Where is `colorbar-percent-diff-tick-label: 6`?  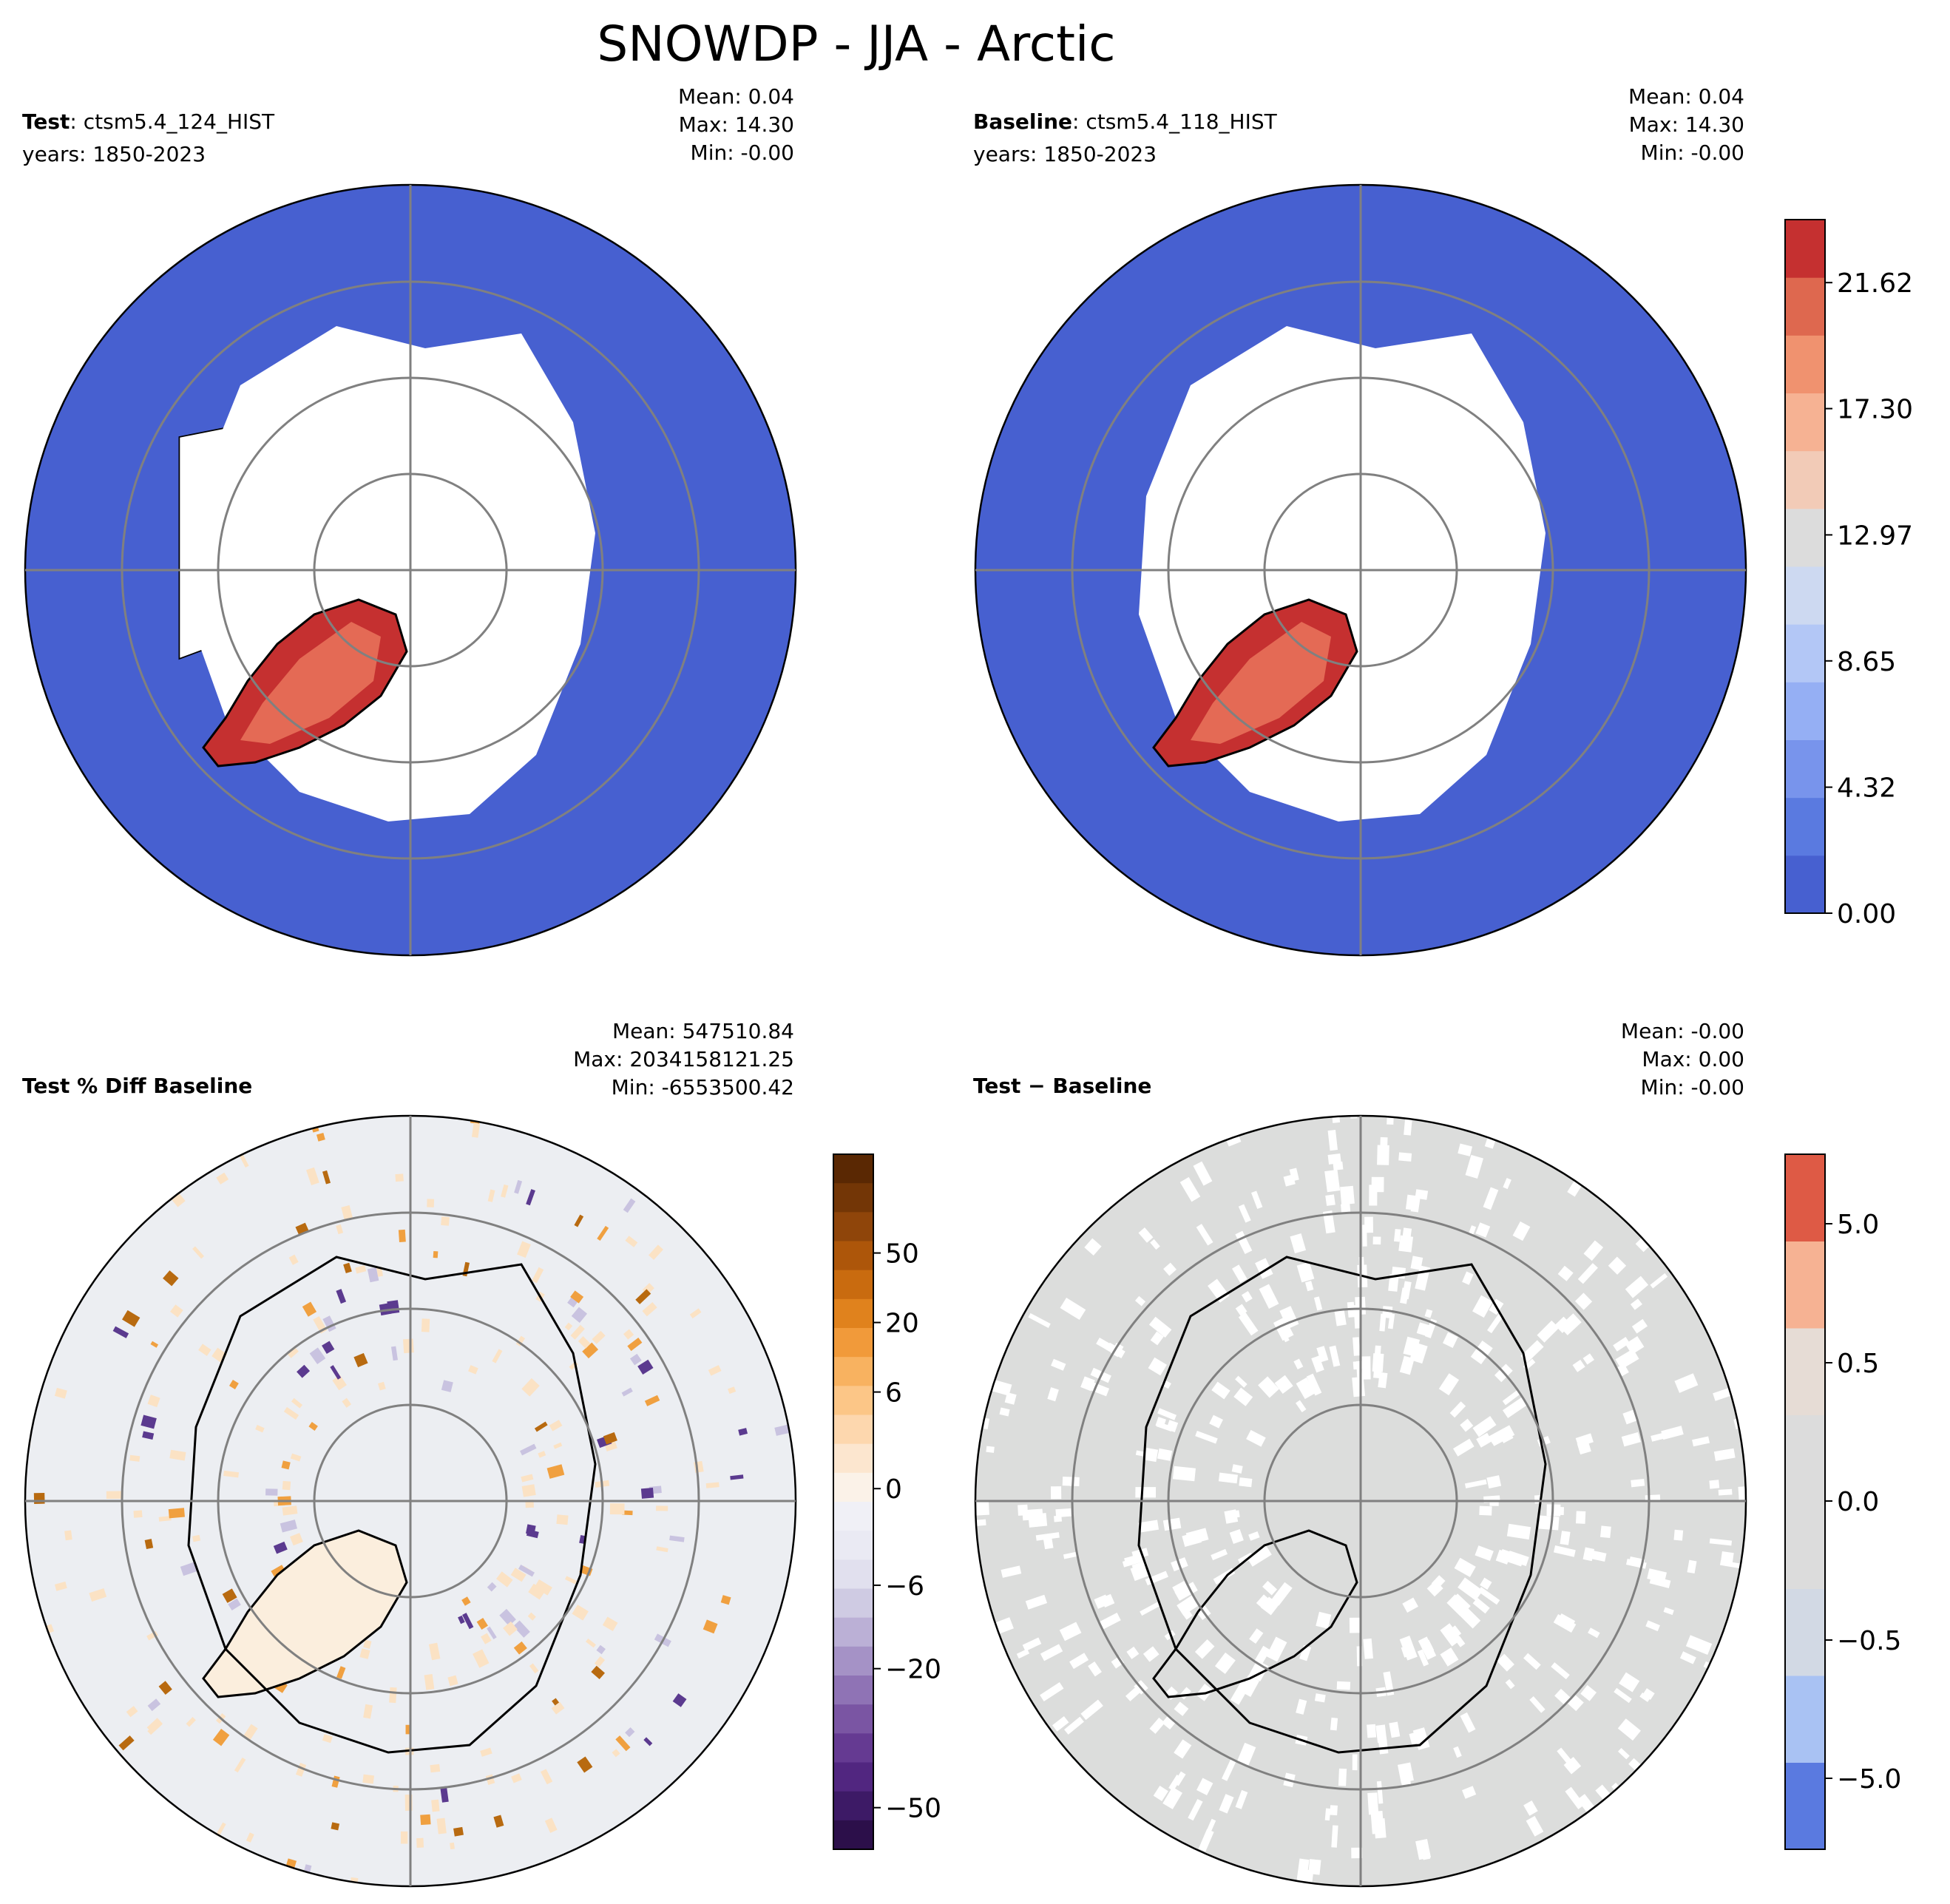 colorbar-percent-diff-tick-label: 6 is located at coordinates (893, 1393).